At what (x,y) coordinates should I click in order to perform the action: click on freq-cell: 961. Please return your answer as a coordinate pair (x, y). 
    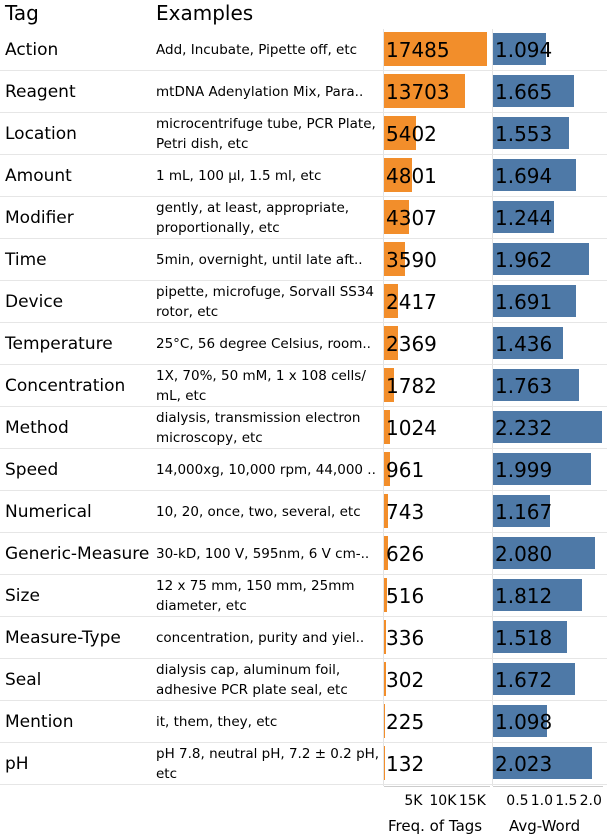
    Looking at the image, I should click on (437, 470).